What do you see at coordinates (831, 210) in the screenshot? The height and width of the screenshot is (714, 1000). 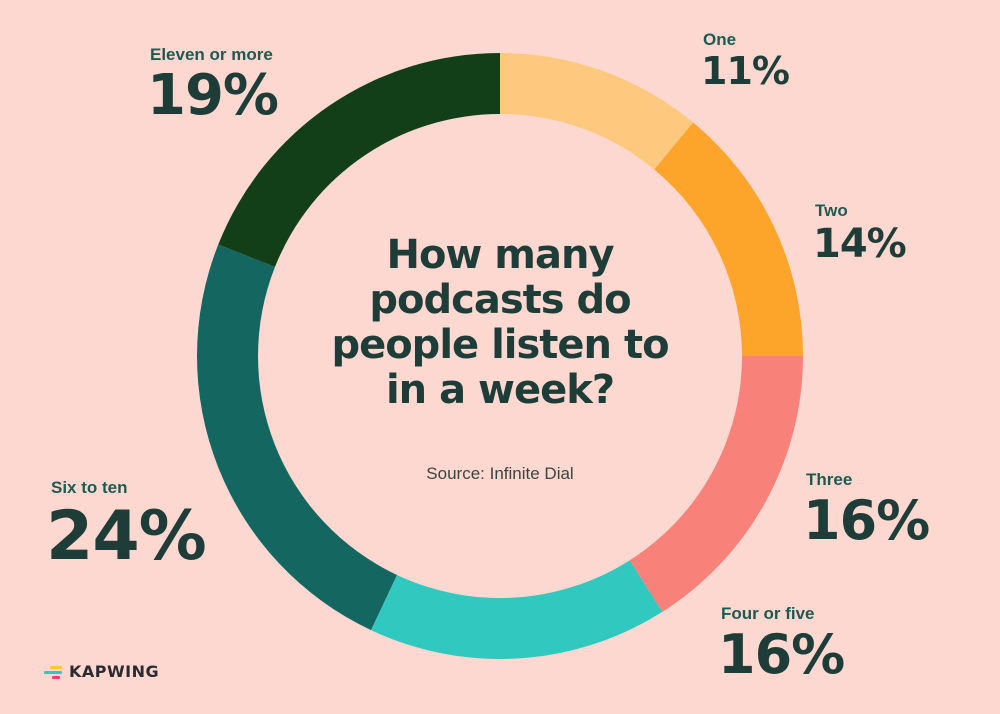 I see `segment-name: Two` at bounding box center [831, 210].